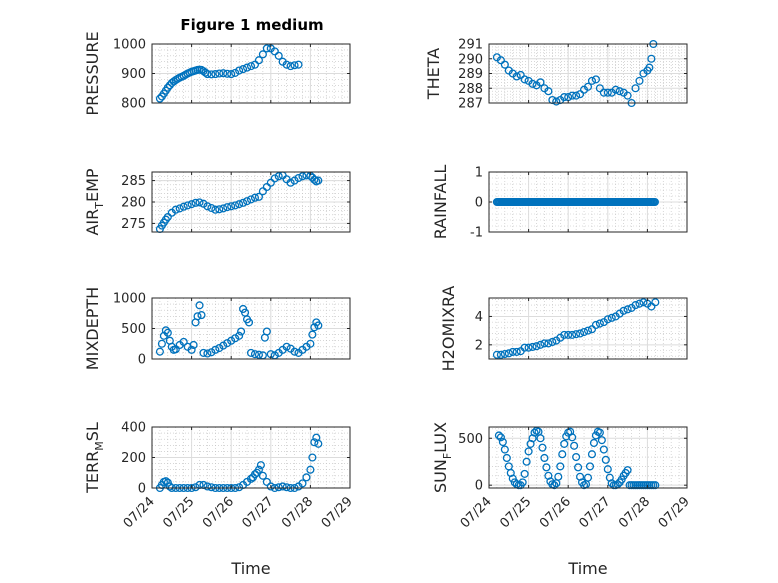 This screenshot has height=583, width=778. I want to click on y-axis-label: THETA, so click(433, 74).